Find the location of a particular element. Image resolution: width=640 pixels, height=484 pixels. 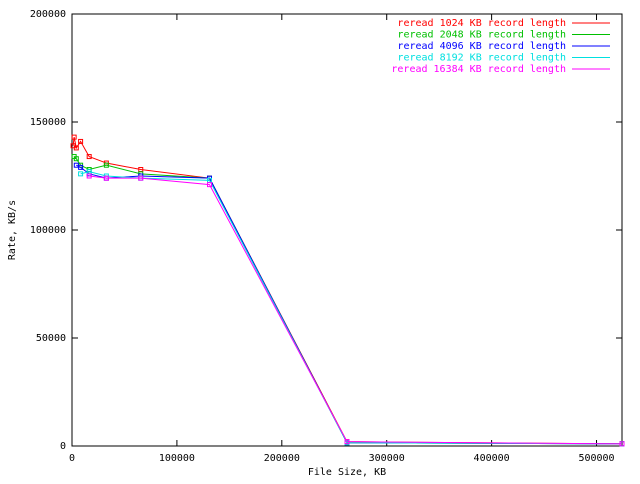

x-tick-label: 400000 is located at coordinates (492, 458).